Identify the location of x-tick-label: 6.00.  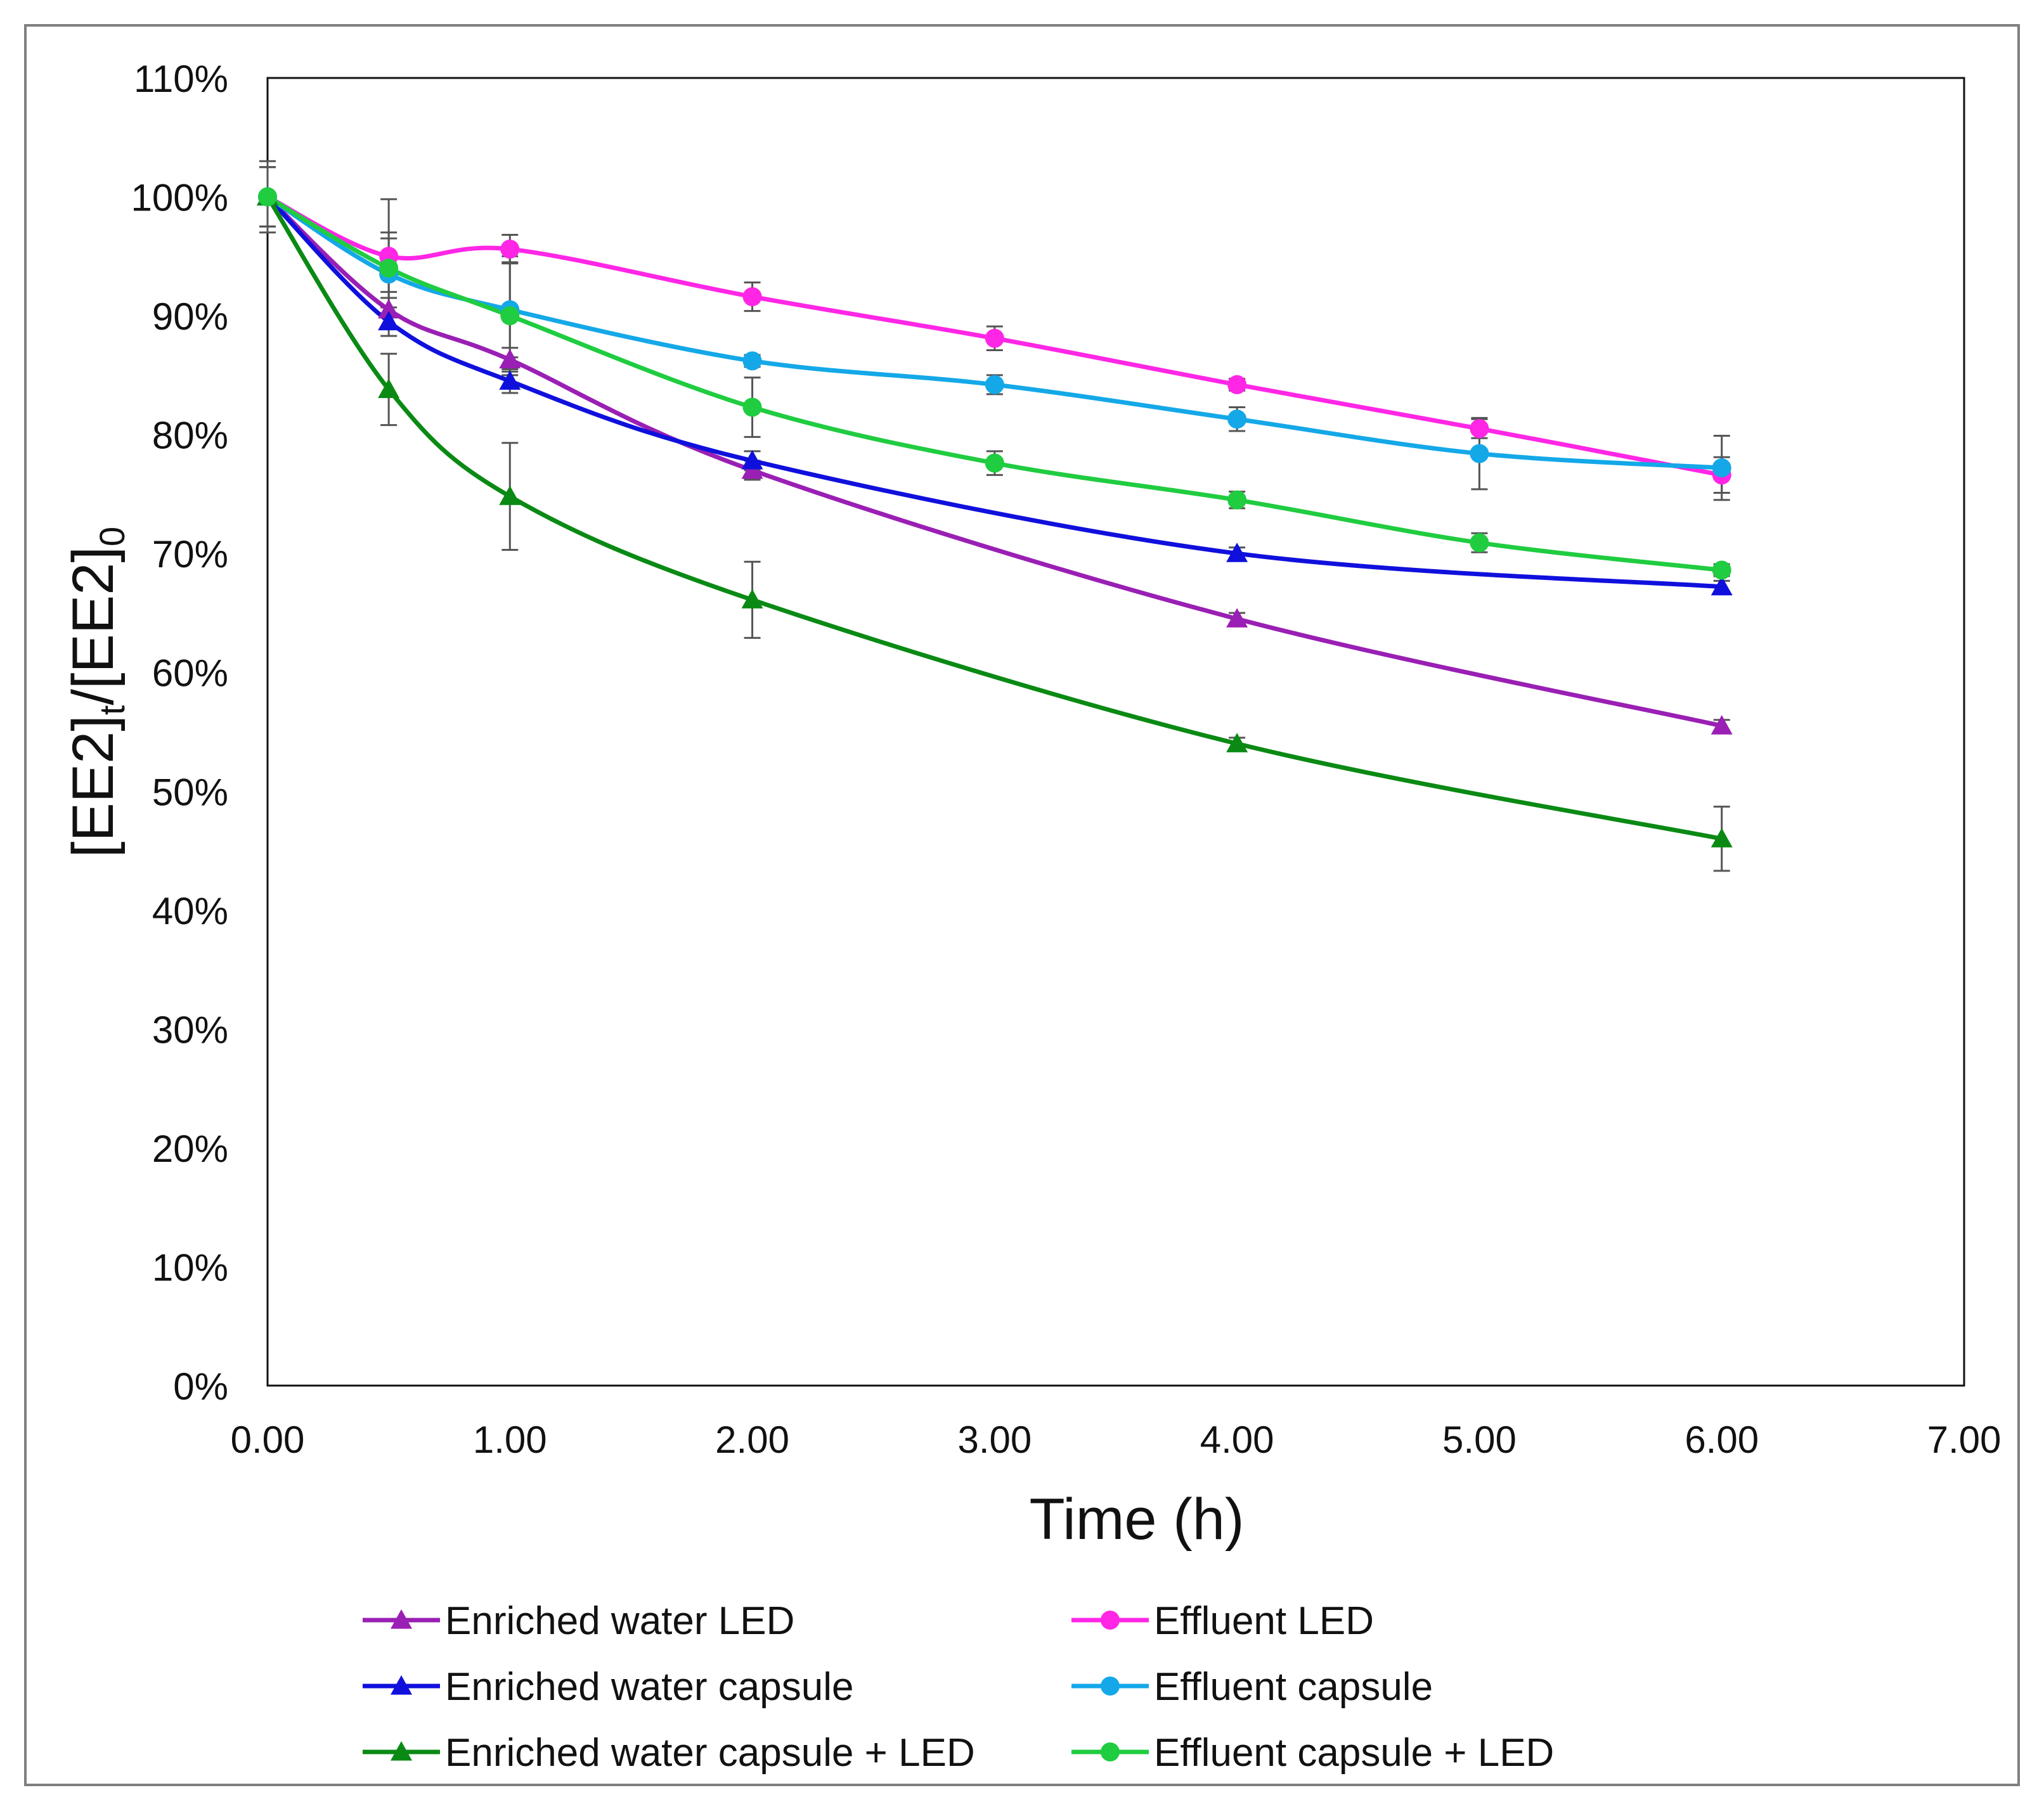
(1722, 1440).